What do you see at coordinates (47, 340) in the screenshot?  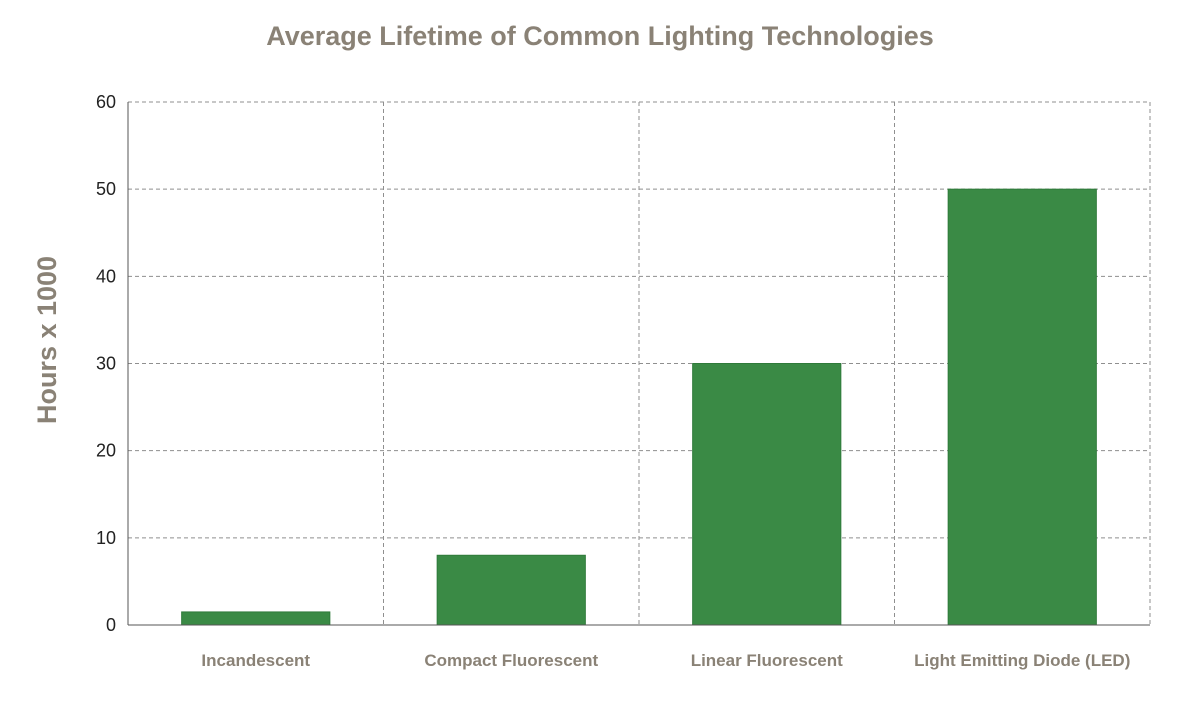 I see `y-axis-label: Hours x 1000` at bounding box center [47, 340].